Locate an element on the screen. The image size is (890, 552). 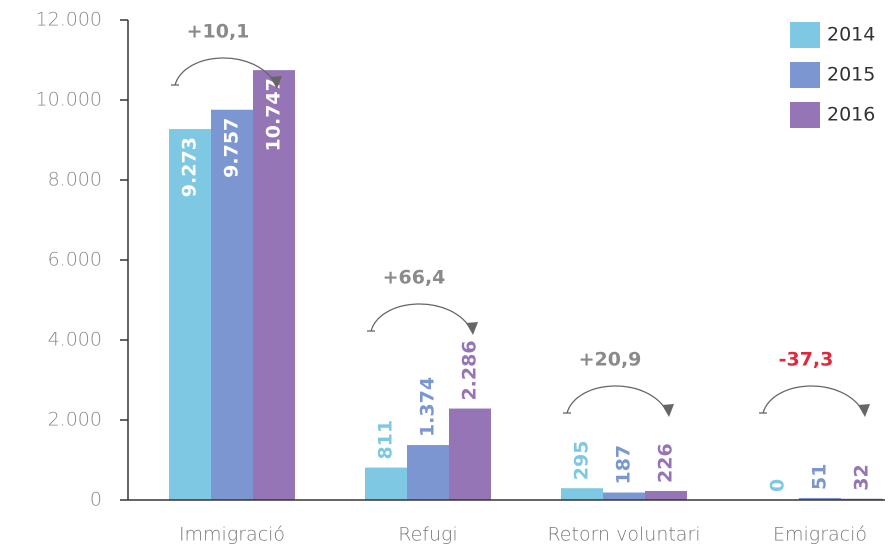
legend-label: 2014 is located at coordinates (851, 35).